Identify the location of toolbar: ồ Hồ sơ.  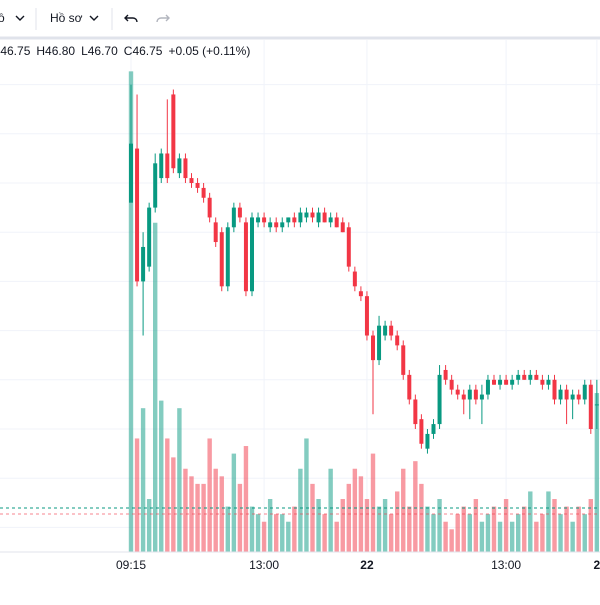
(300, 24).